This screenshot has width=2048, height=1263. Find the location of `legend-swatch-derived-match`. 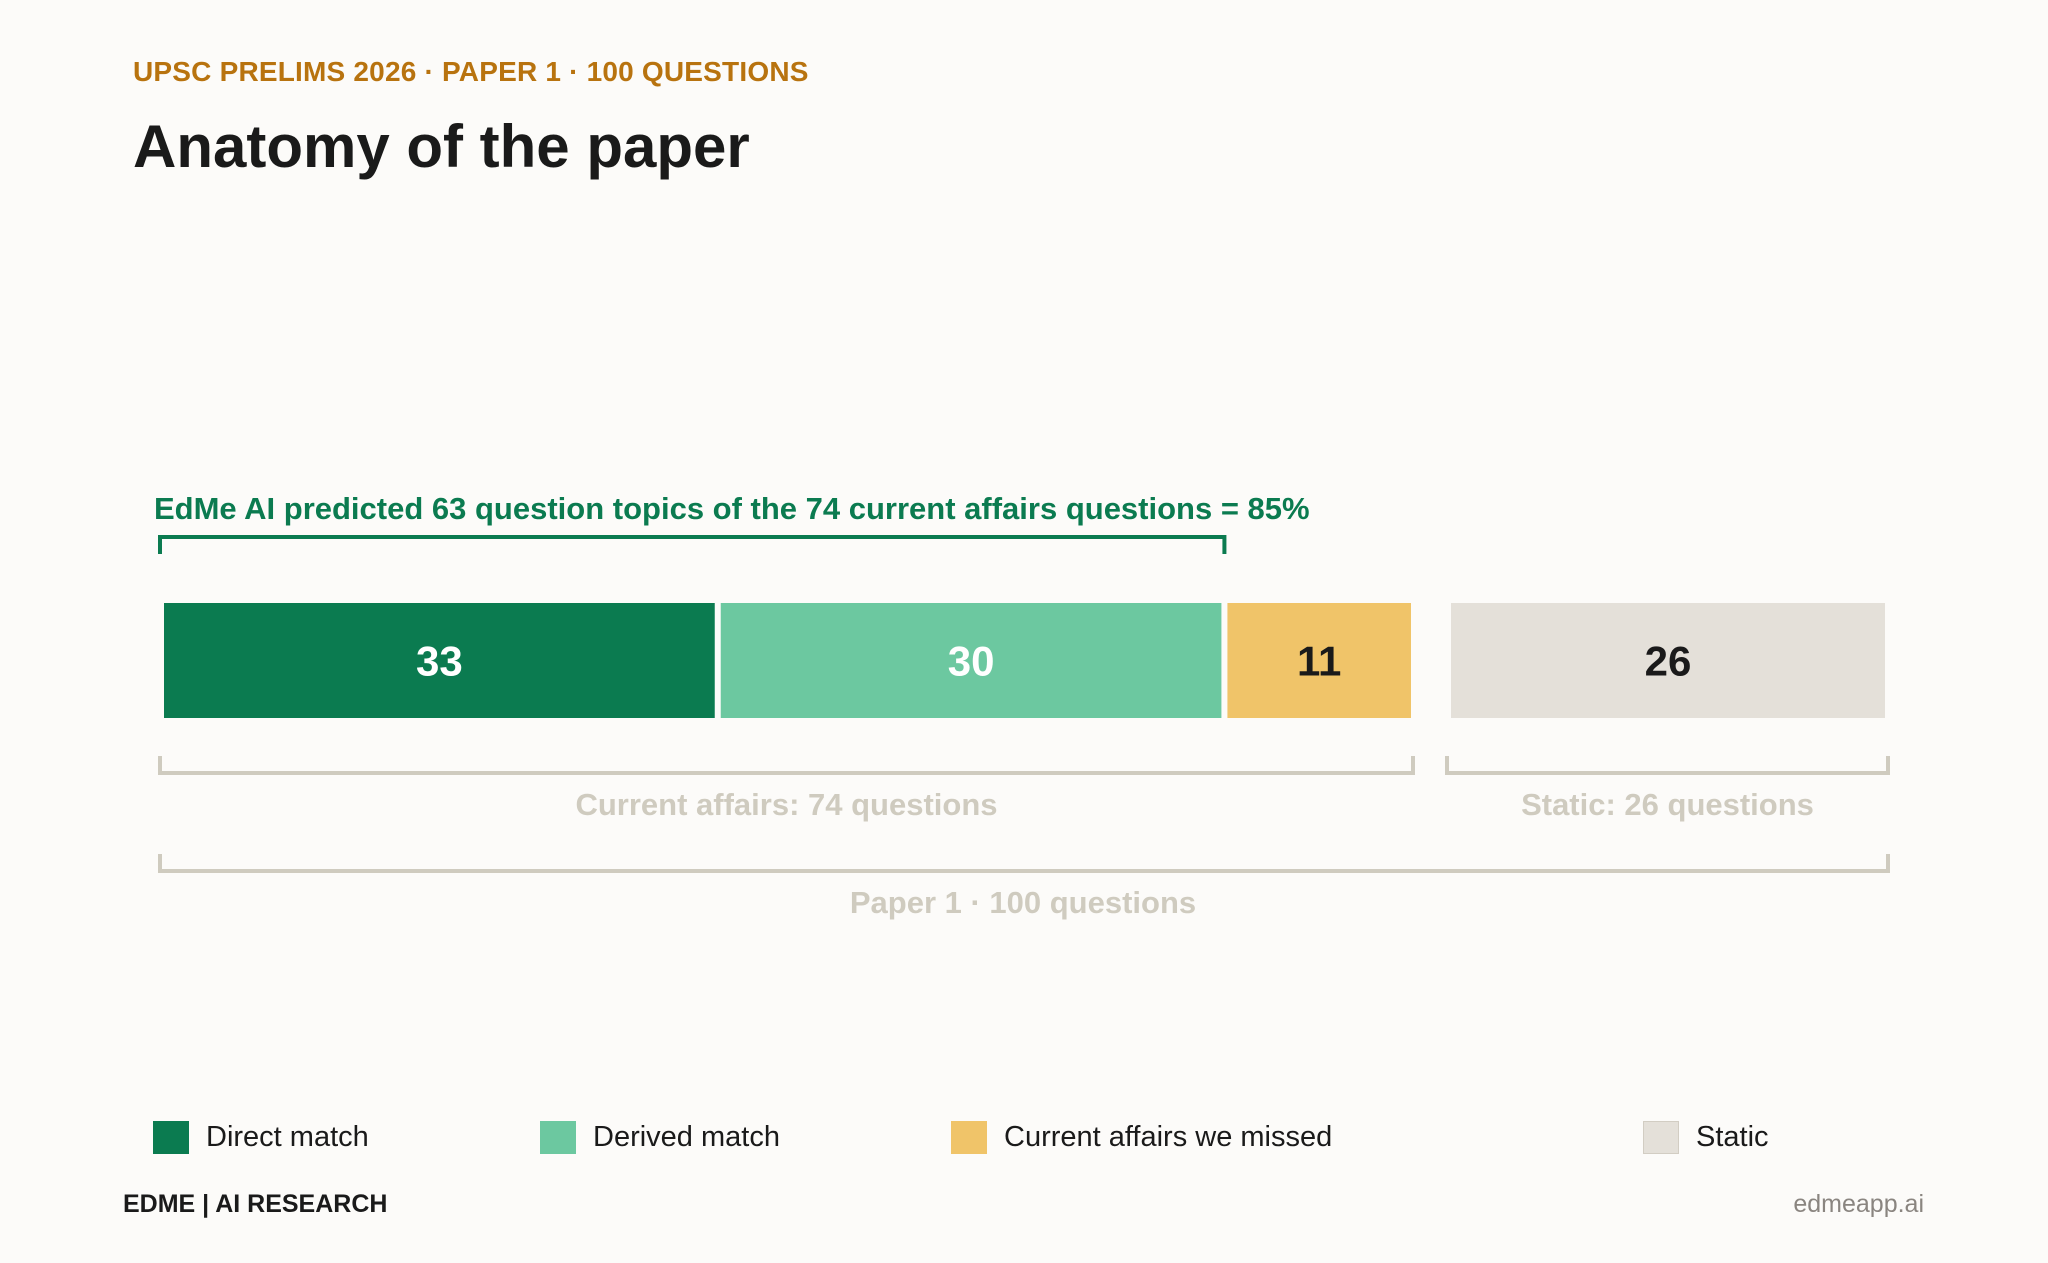

legend-swatch-derived-match is located at coordinates (558, 1137).